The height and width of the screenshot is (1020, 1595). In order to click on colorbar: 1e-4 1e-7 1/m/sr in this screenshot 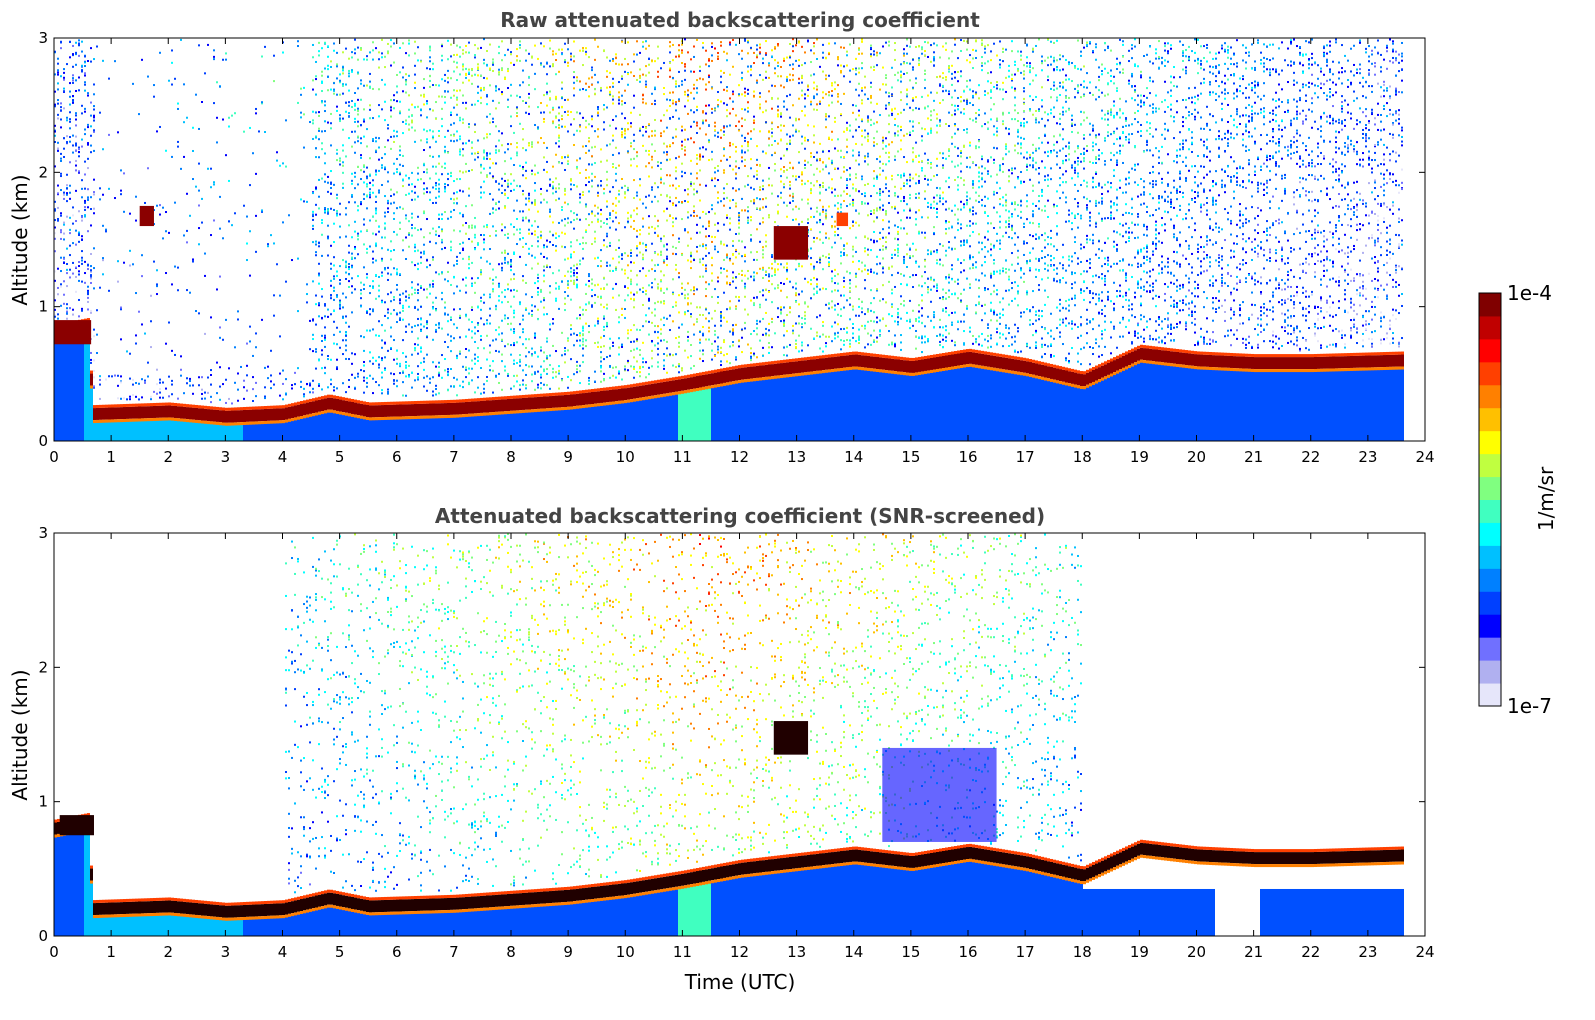, I will do `click(1518, 499)`.